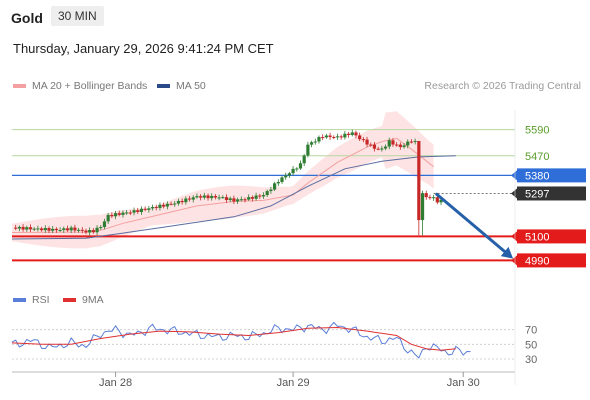 This screenshot has height=400, width=590. What do you see at coordinates (181, 86) in the screenshot?
I see `legend-ma50: MA 50` at bounding box center [181, 86].